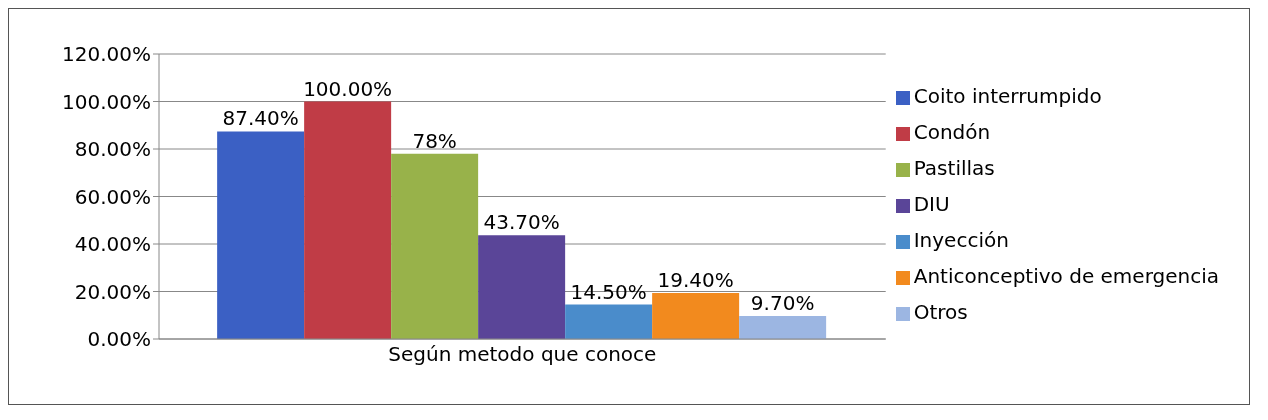 The height and width of the screenshot is (420, 1268). I want to click on x-tick-label: Según metodo que conoce, so click(522, 354).